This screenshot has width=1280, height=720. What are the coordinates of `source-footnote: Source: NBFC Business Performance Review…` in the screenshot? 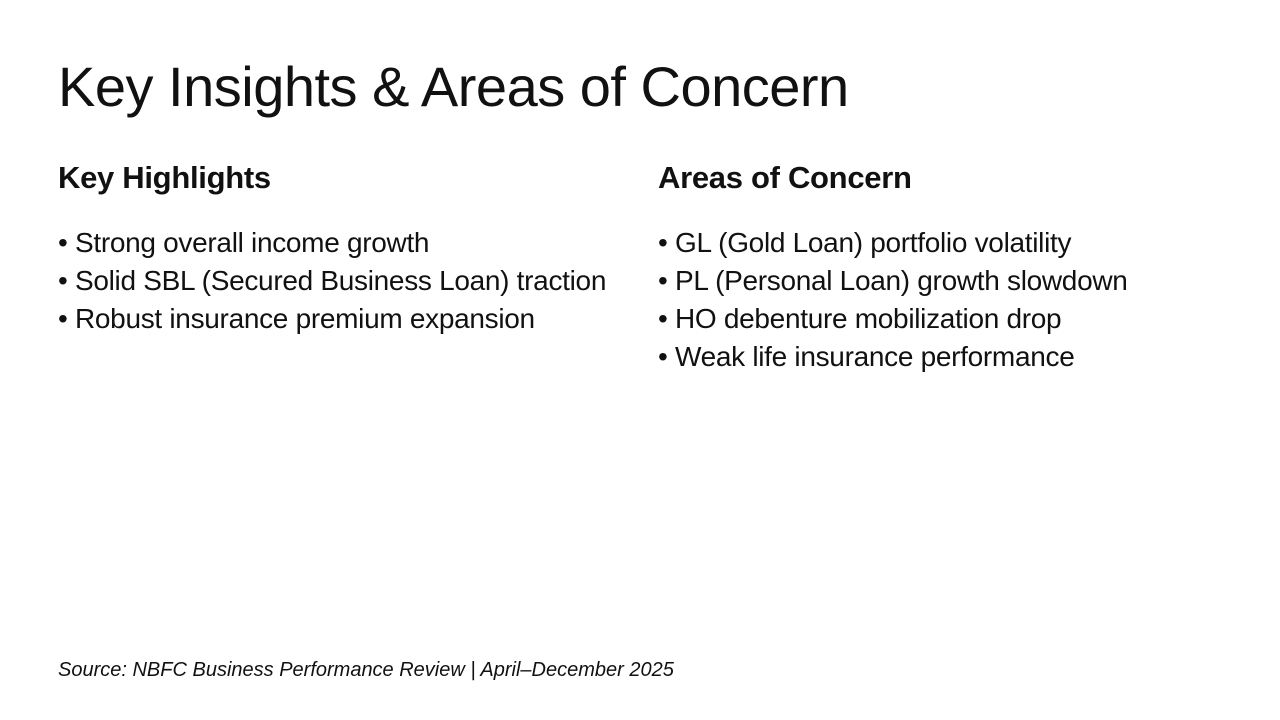 It's located at (366, 670).